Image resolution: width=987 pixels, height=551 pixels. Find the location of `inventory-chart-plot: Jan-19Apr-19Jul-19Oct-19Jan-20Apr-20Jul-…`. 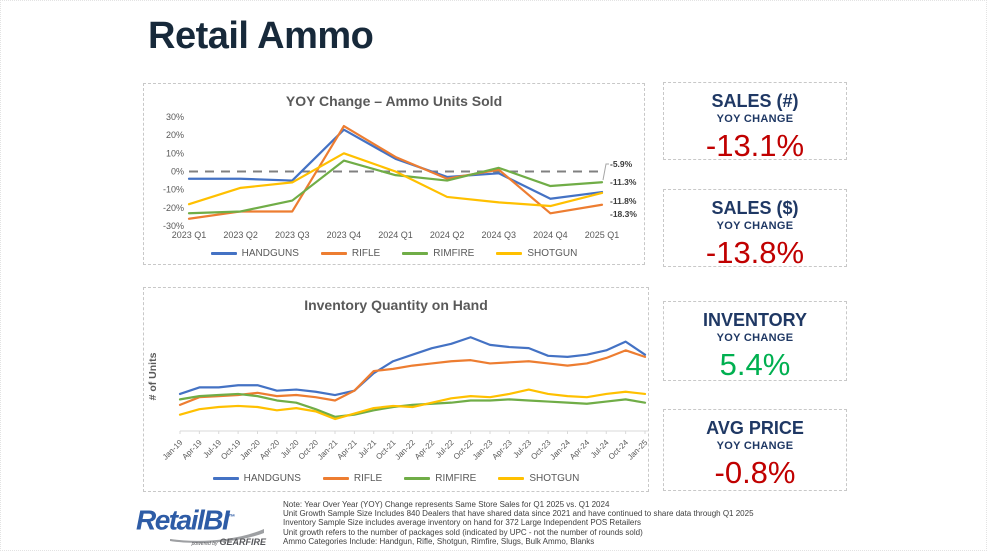

inventory-chart-plot: Jan-19Apr-19Jul-19Oct-19Jan-20Apr-20Jul-… is located at coordinates (398, 399).